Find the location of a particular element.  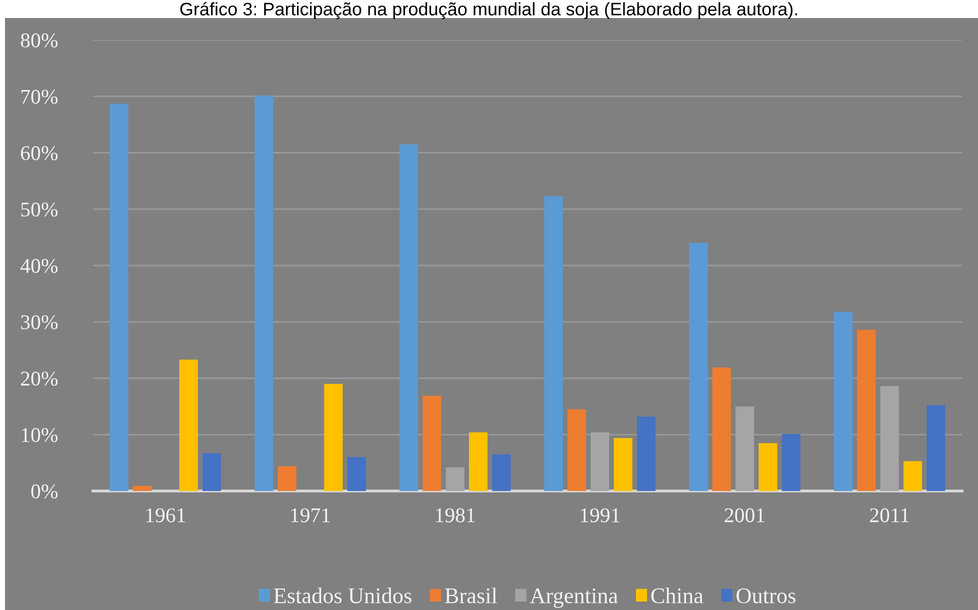

x-tick-label: 2001 is located at coordinates (744, 515).